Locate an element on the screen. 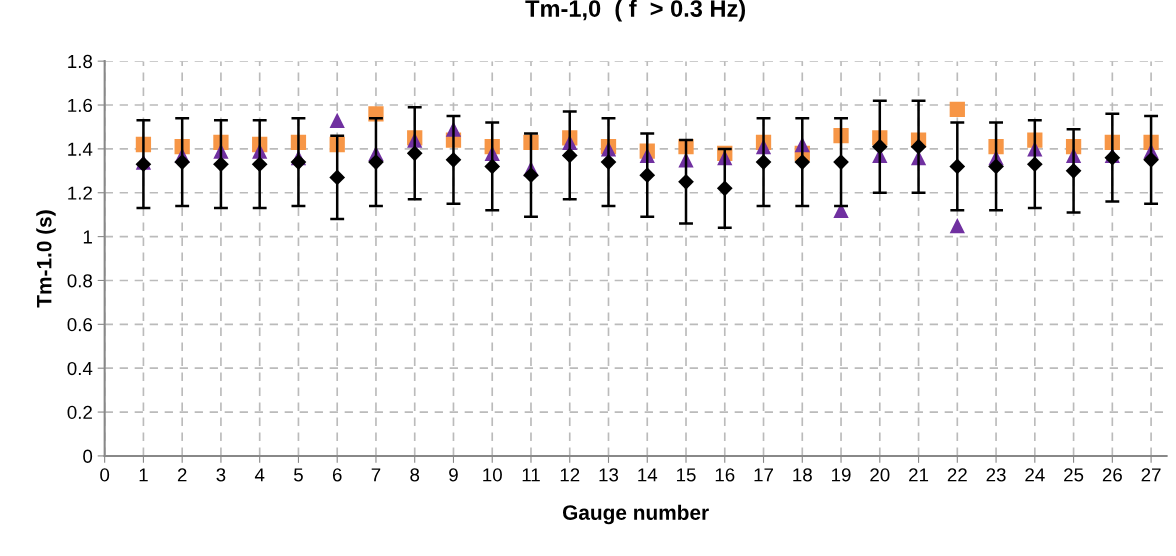 The width and height of the screenshot is (1176, 556). x-tick-label: 11 is located at coordinates (531, 475).